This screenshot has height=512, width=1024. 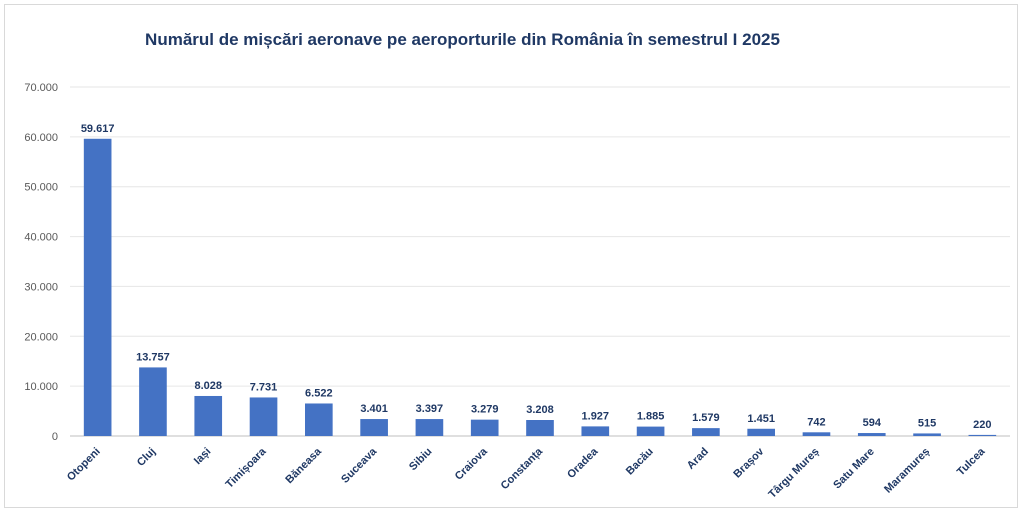 I want to click on y-tick-label: 20.000, so click(x=41, y=337).